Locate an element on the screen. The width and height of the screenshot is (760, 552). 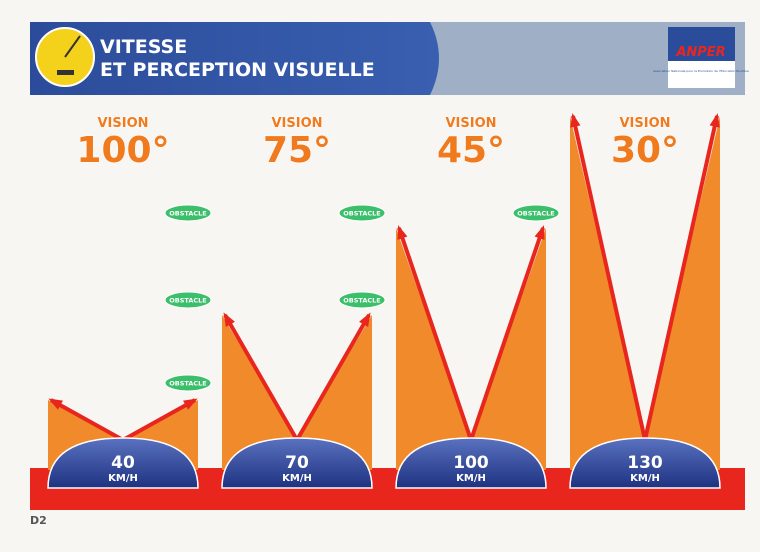
banner is located at coordinates (234, 58).